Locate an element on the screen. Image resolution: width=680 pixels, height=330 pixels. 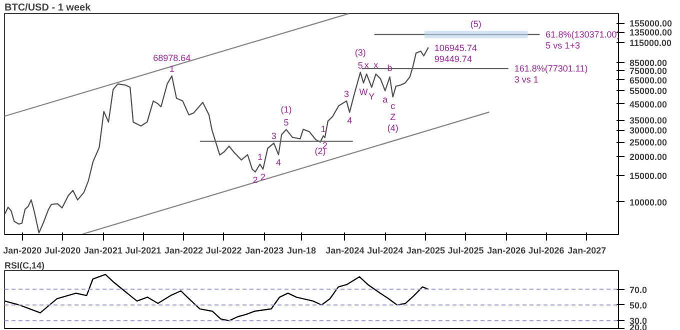
x-tick-label: Jan-2023 is located at coordinates (264, 251).